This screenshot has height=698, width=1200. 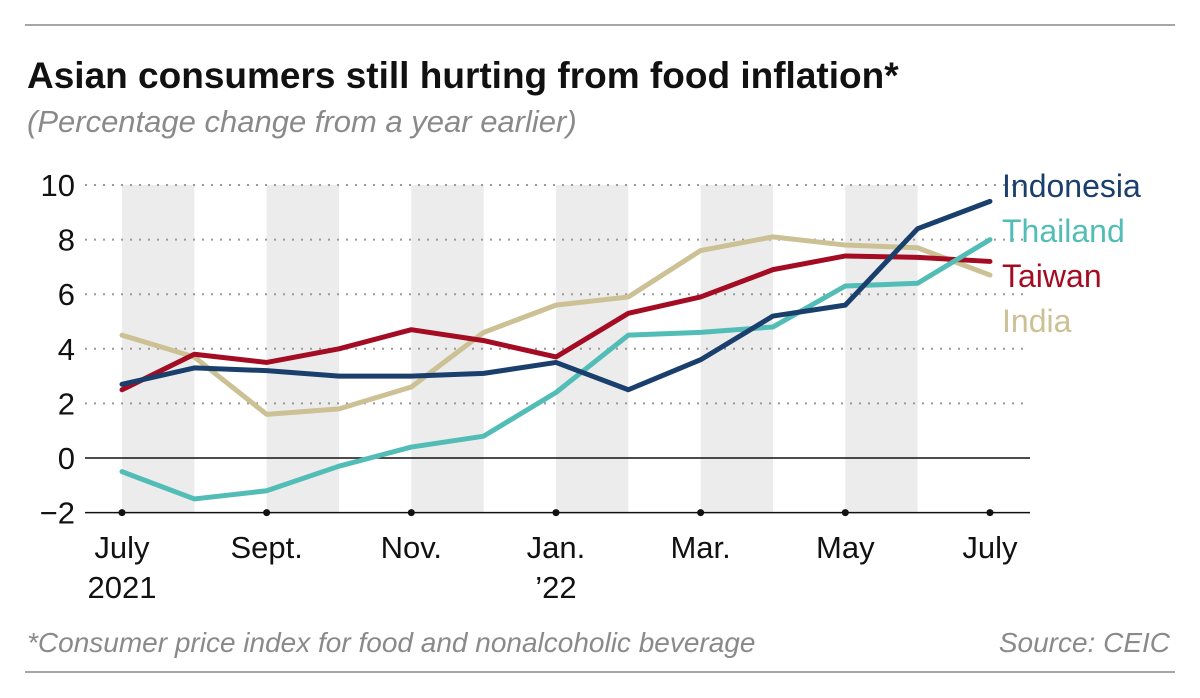 What do you see at coordinates (66, 458) in the screenshot?
I see `y-tick-label: 0` at bounding box center [66, 458].